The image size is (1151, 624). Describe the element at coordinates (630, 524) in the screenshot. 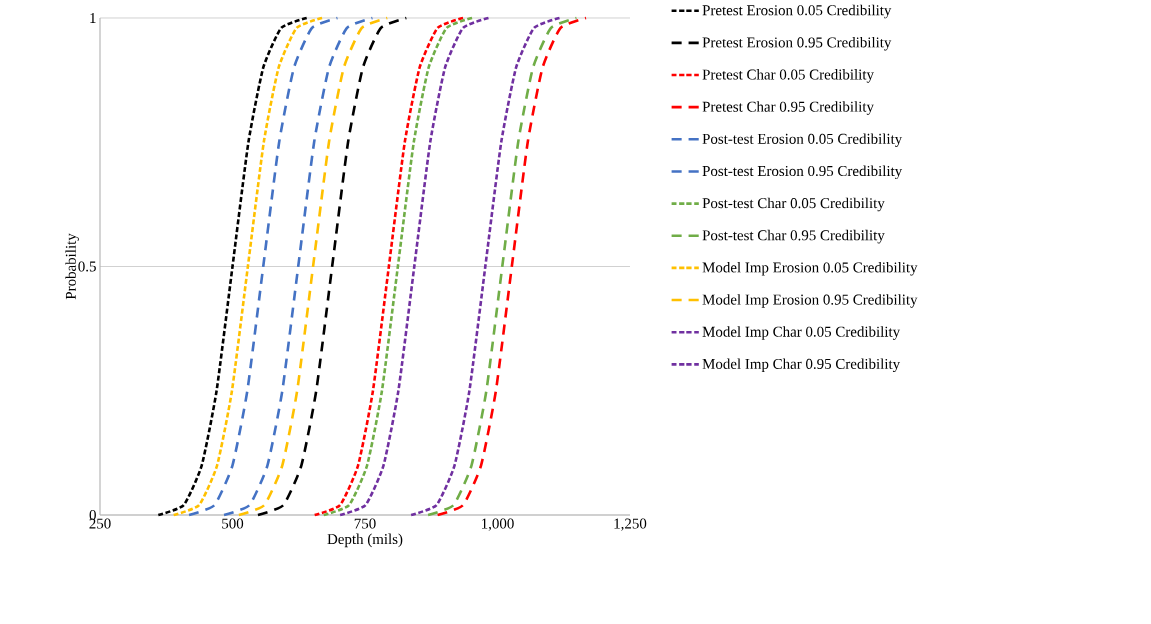

I see `x-tick-label: 1,250` at that location.